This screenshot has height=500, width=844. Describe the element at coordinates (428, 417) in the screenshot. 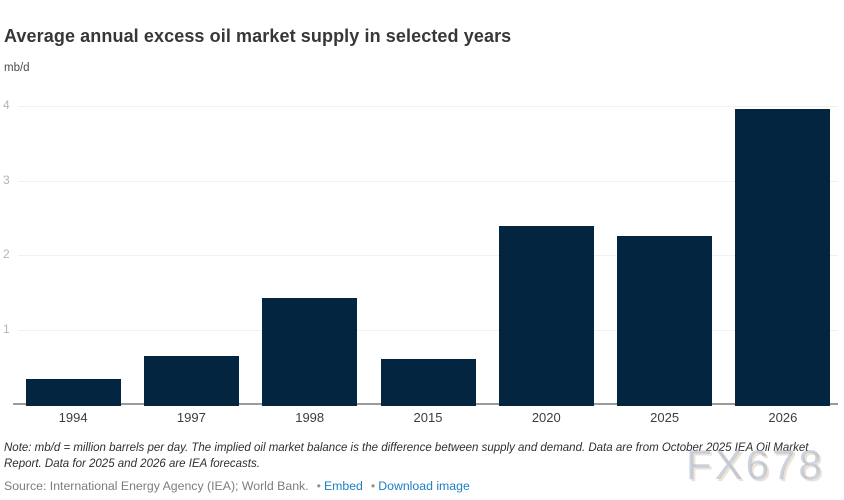

I see `x-tick-label: 2015` at that location.